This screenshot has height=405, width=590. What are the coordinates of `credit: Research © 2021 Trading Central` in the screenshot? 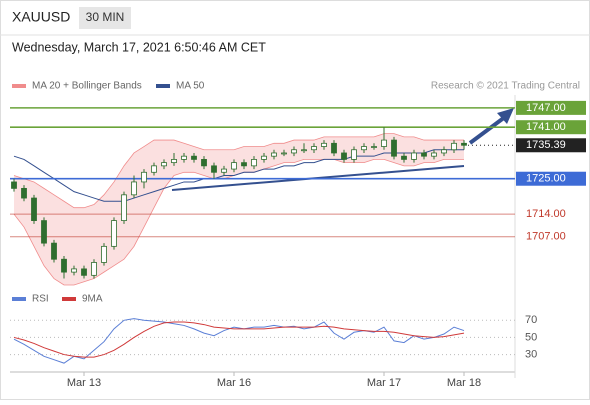 It's located at (505, 86).